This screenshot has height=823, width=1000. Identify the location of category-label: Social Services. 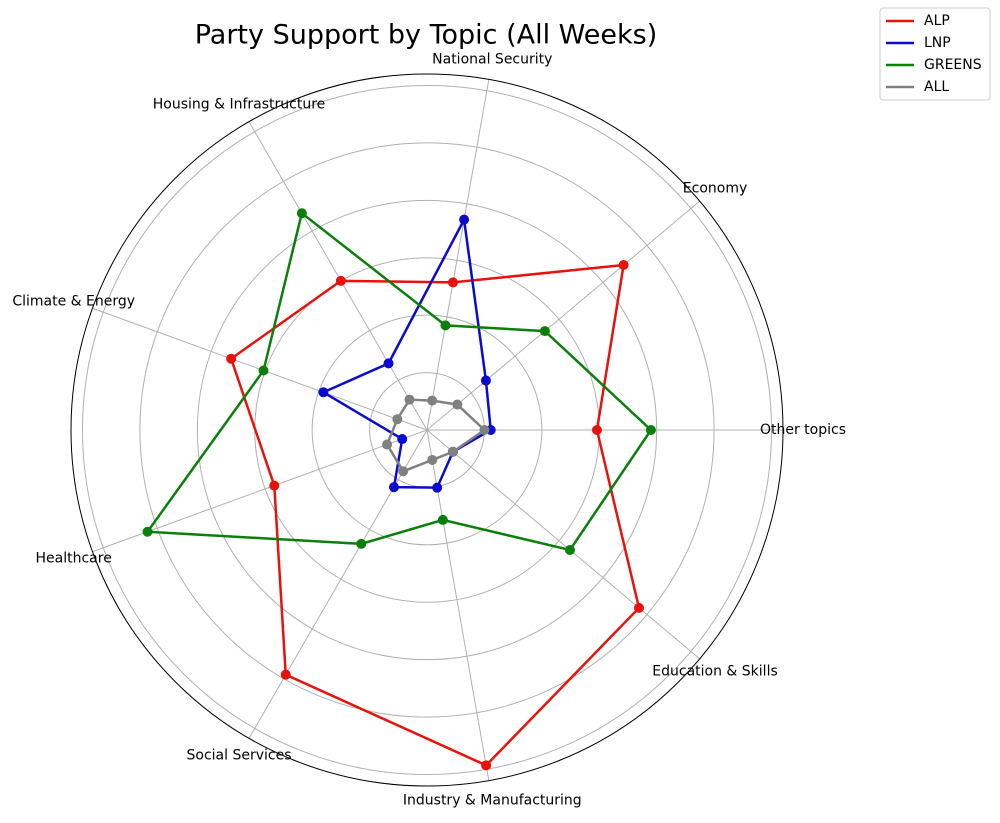
(239, 756).